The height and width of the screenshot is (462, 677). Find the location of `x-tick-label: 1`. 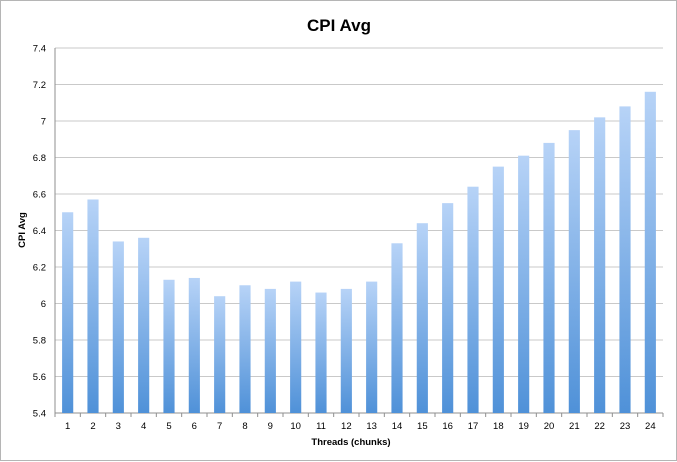

x-tick-label: 1 is located at coordinates (67, 426).